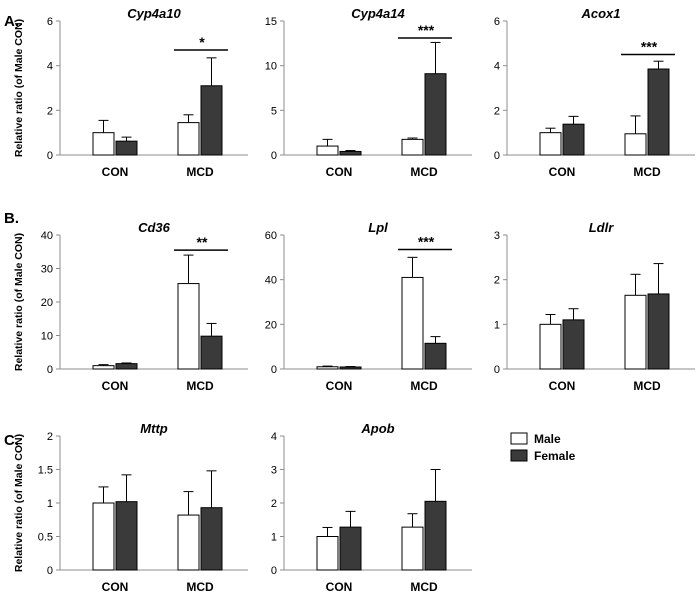 The width and height of the screenshot is (700, 601). What do you see at coordinates (188, 326) in the screenshot?
I see `cd36-male-mcd-bar` at bounding box center [188, 326].